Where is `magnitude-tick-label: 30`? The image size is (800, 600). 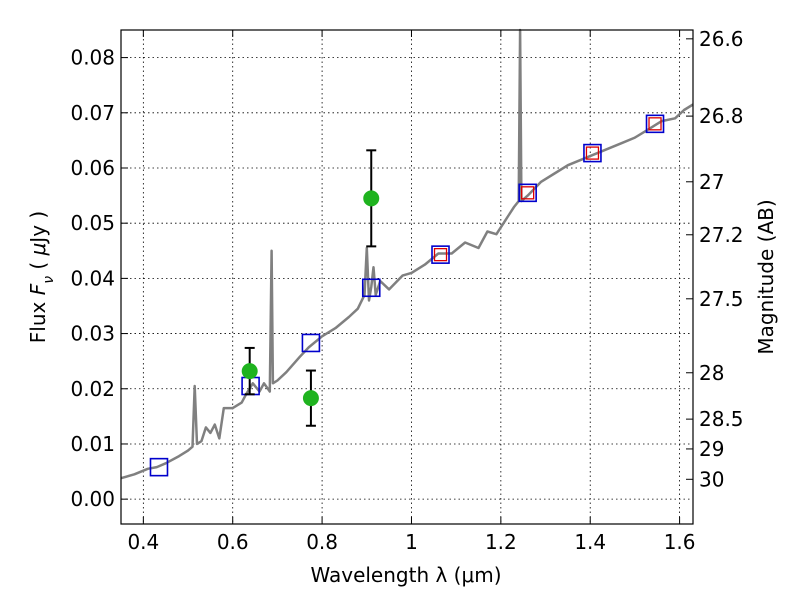
magnitude-tick-label: 30 is located at coordinates (711, 479).